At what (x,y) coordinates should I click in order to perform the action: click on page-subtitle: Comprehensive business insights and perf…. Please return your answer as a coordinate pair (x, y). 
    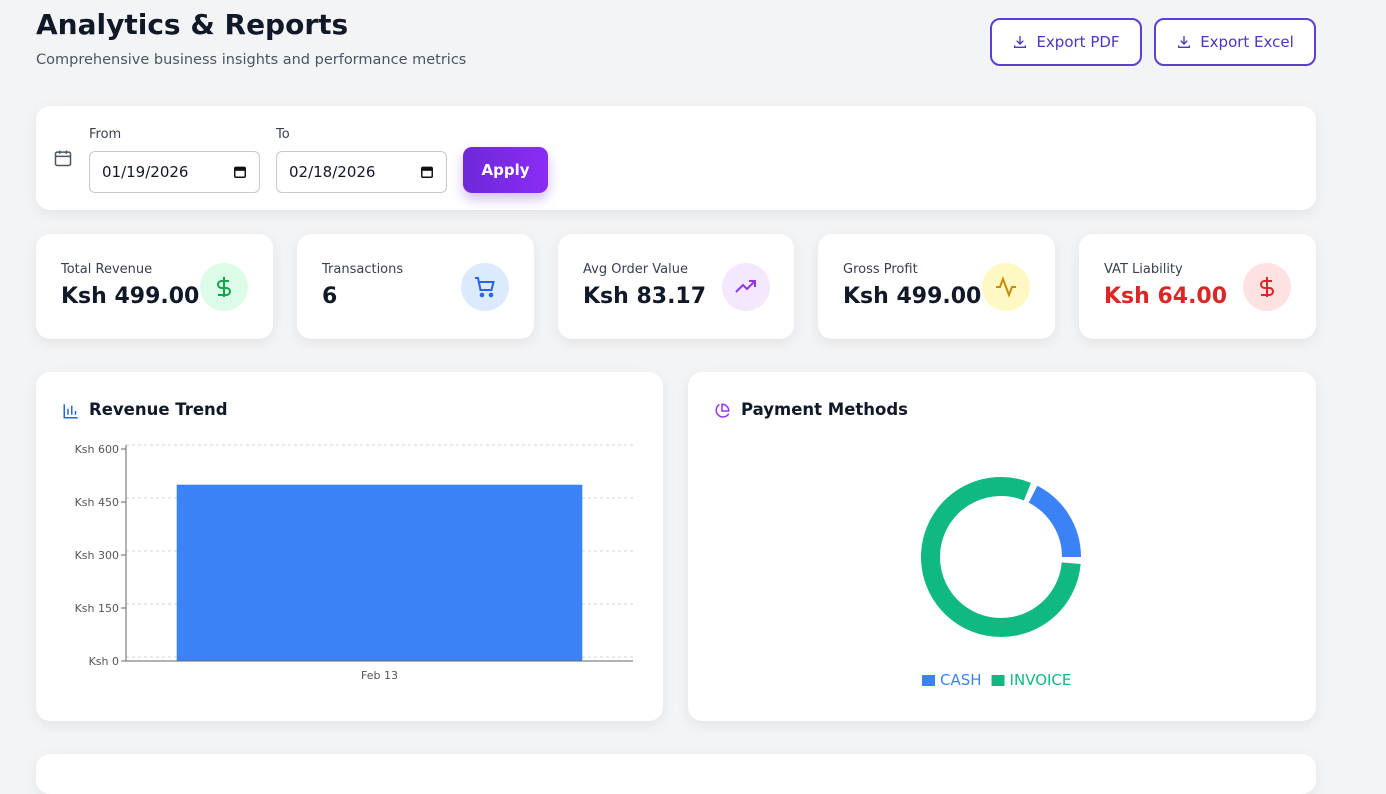
    Looking at the image, I should click on (251, 60).